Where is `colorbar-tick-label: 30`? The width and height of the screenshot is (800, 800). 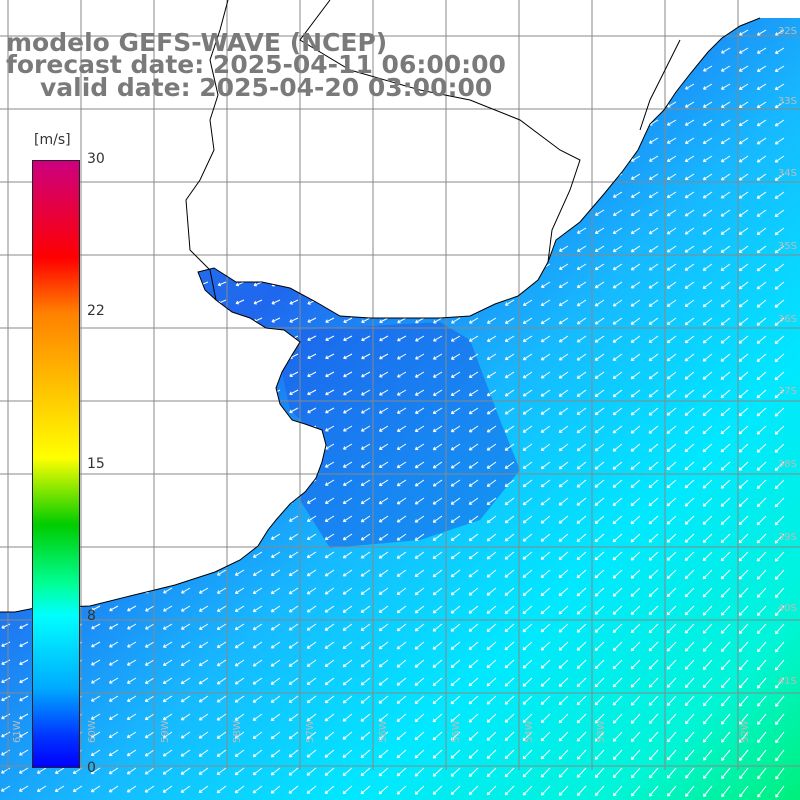
colorbar-tick-label: 30 is located at coordinates (96, 159).